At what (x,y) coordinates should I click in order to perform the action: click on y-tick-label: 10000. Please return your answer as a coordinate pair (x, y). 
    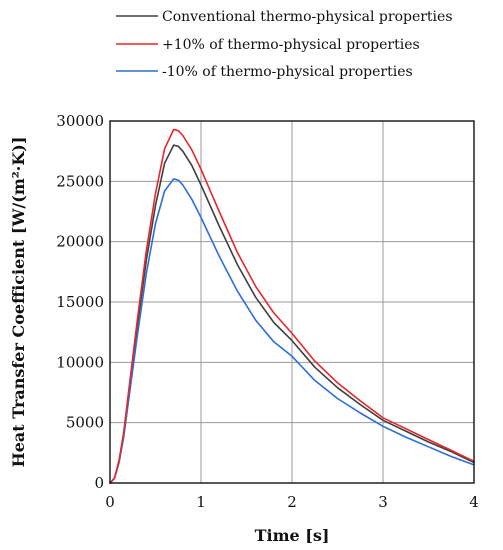
    Looking at the image, I should click on (80, 362).